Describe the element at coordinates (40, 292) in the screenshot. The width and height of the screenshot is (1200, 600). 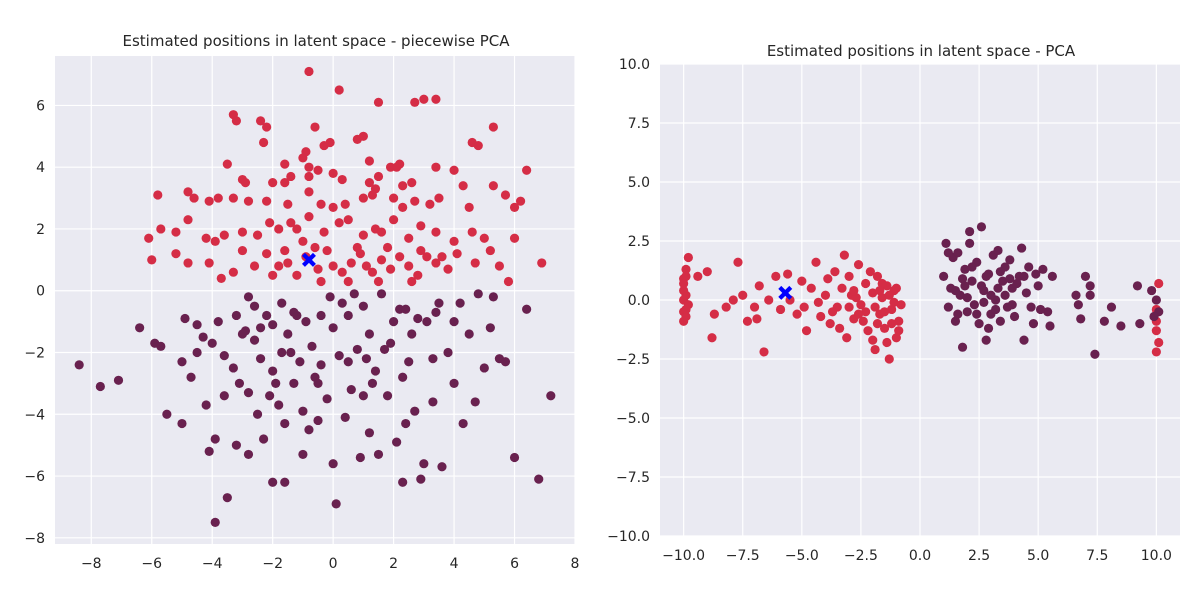
I see `y-tick-label: 0` at that location.